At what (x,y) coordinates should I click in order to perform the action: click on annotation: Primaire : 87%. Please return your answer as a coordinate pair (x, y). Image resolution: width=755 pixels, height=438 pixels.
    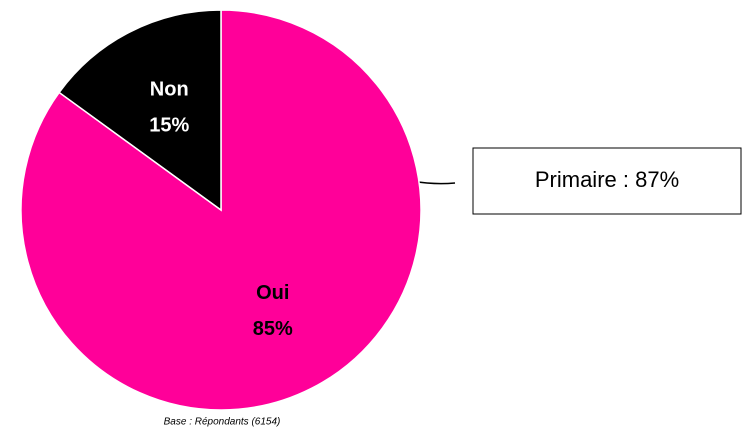
    Looking at the image, I should click on (607, 179).